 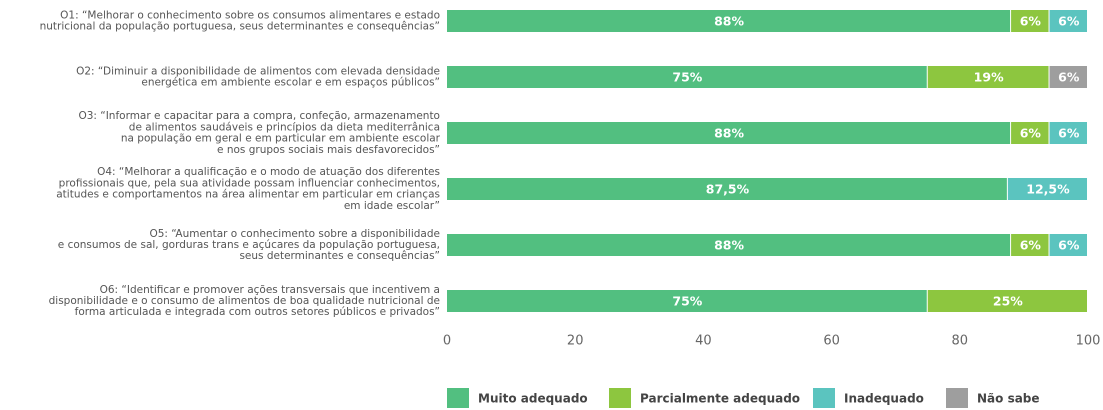 I want to click on category-label: em idade escolar”, so click(x=392, y=206).